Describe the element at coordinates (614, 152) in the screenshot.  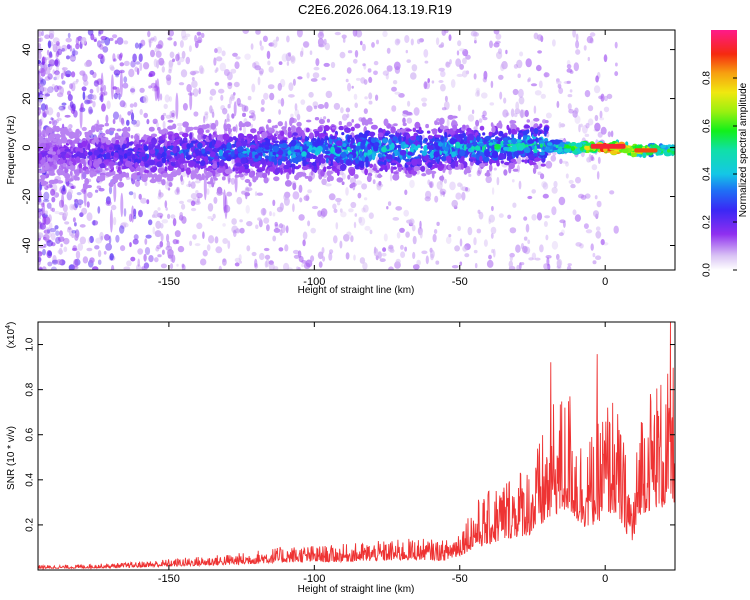
I see `line-blob` at that location.